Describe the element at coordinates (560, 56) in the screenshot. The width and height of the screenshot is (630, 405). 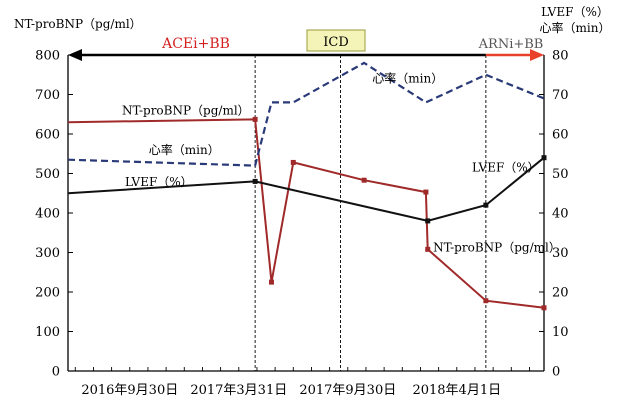
I see `right-tick-label: 80` at that location.